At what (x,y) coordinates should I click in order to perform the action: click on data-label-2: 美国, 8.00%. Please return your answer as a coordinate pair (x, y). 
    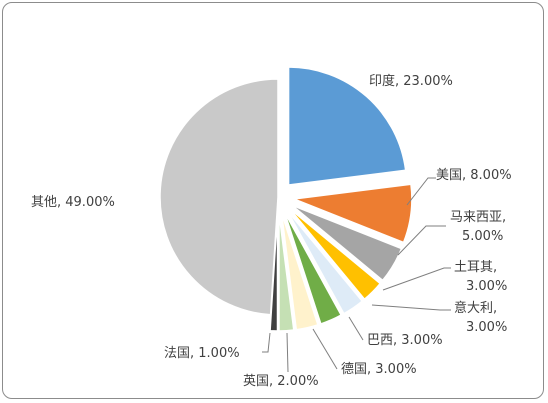
    Looking at the image, I should click on (474, 175).